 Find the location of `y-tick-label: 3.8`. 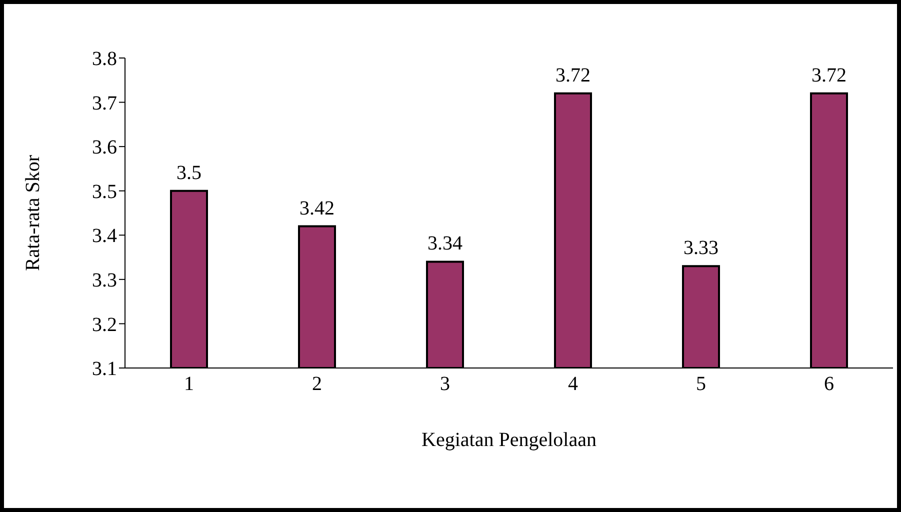

y-tick-label: 3.8 is located at coordinates (104, 59).